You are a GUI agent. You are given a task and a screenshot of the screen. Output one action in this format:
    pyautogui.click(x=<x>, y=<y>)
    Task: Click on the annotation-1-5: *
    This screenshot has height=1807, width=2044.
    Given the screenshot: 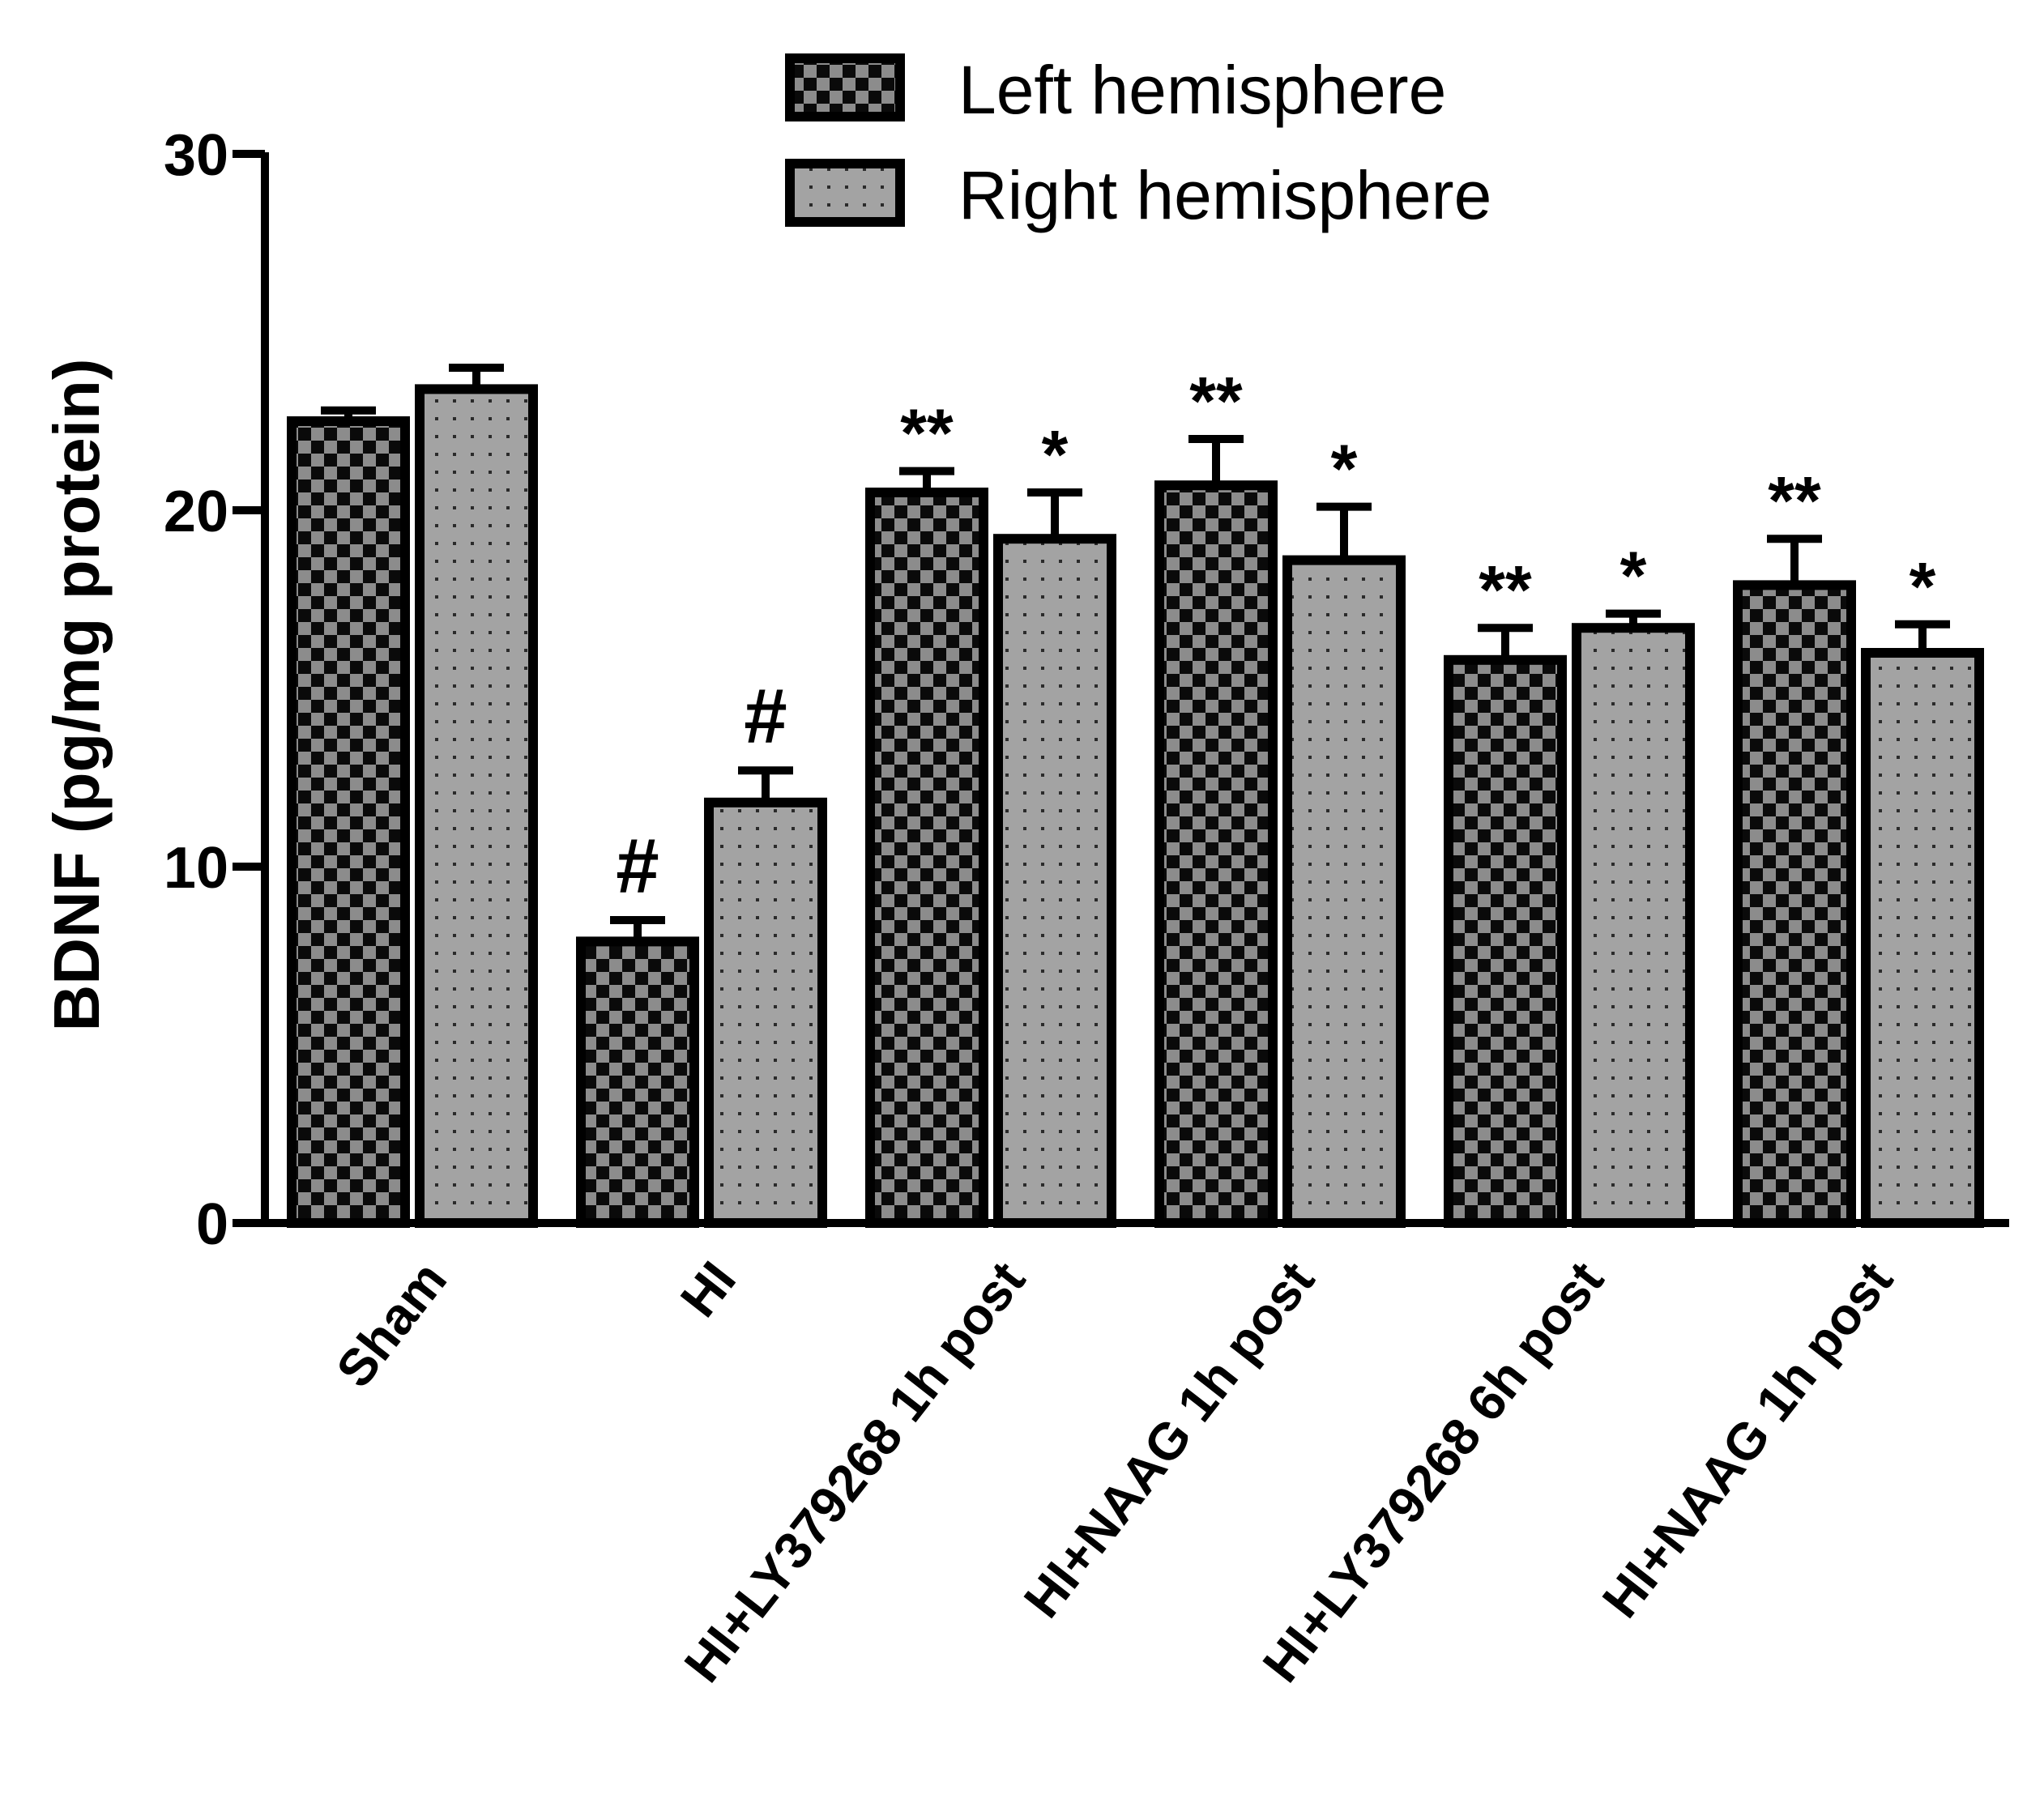 What is the action you would take?
    pyautogui.click(x=1923, y=586)
    